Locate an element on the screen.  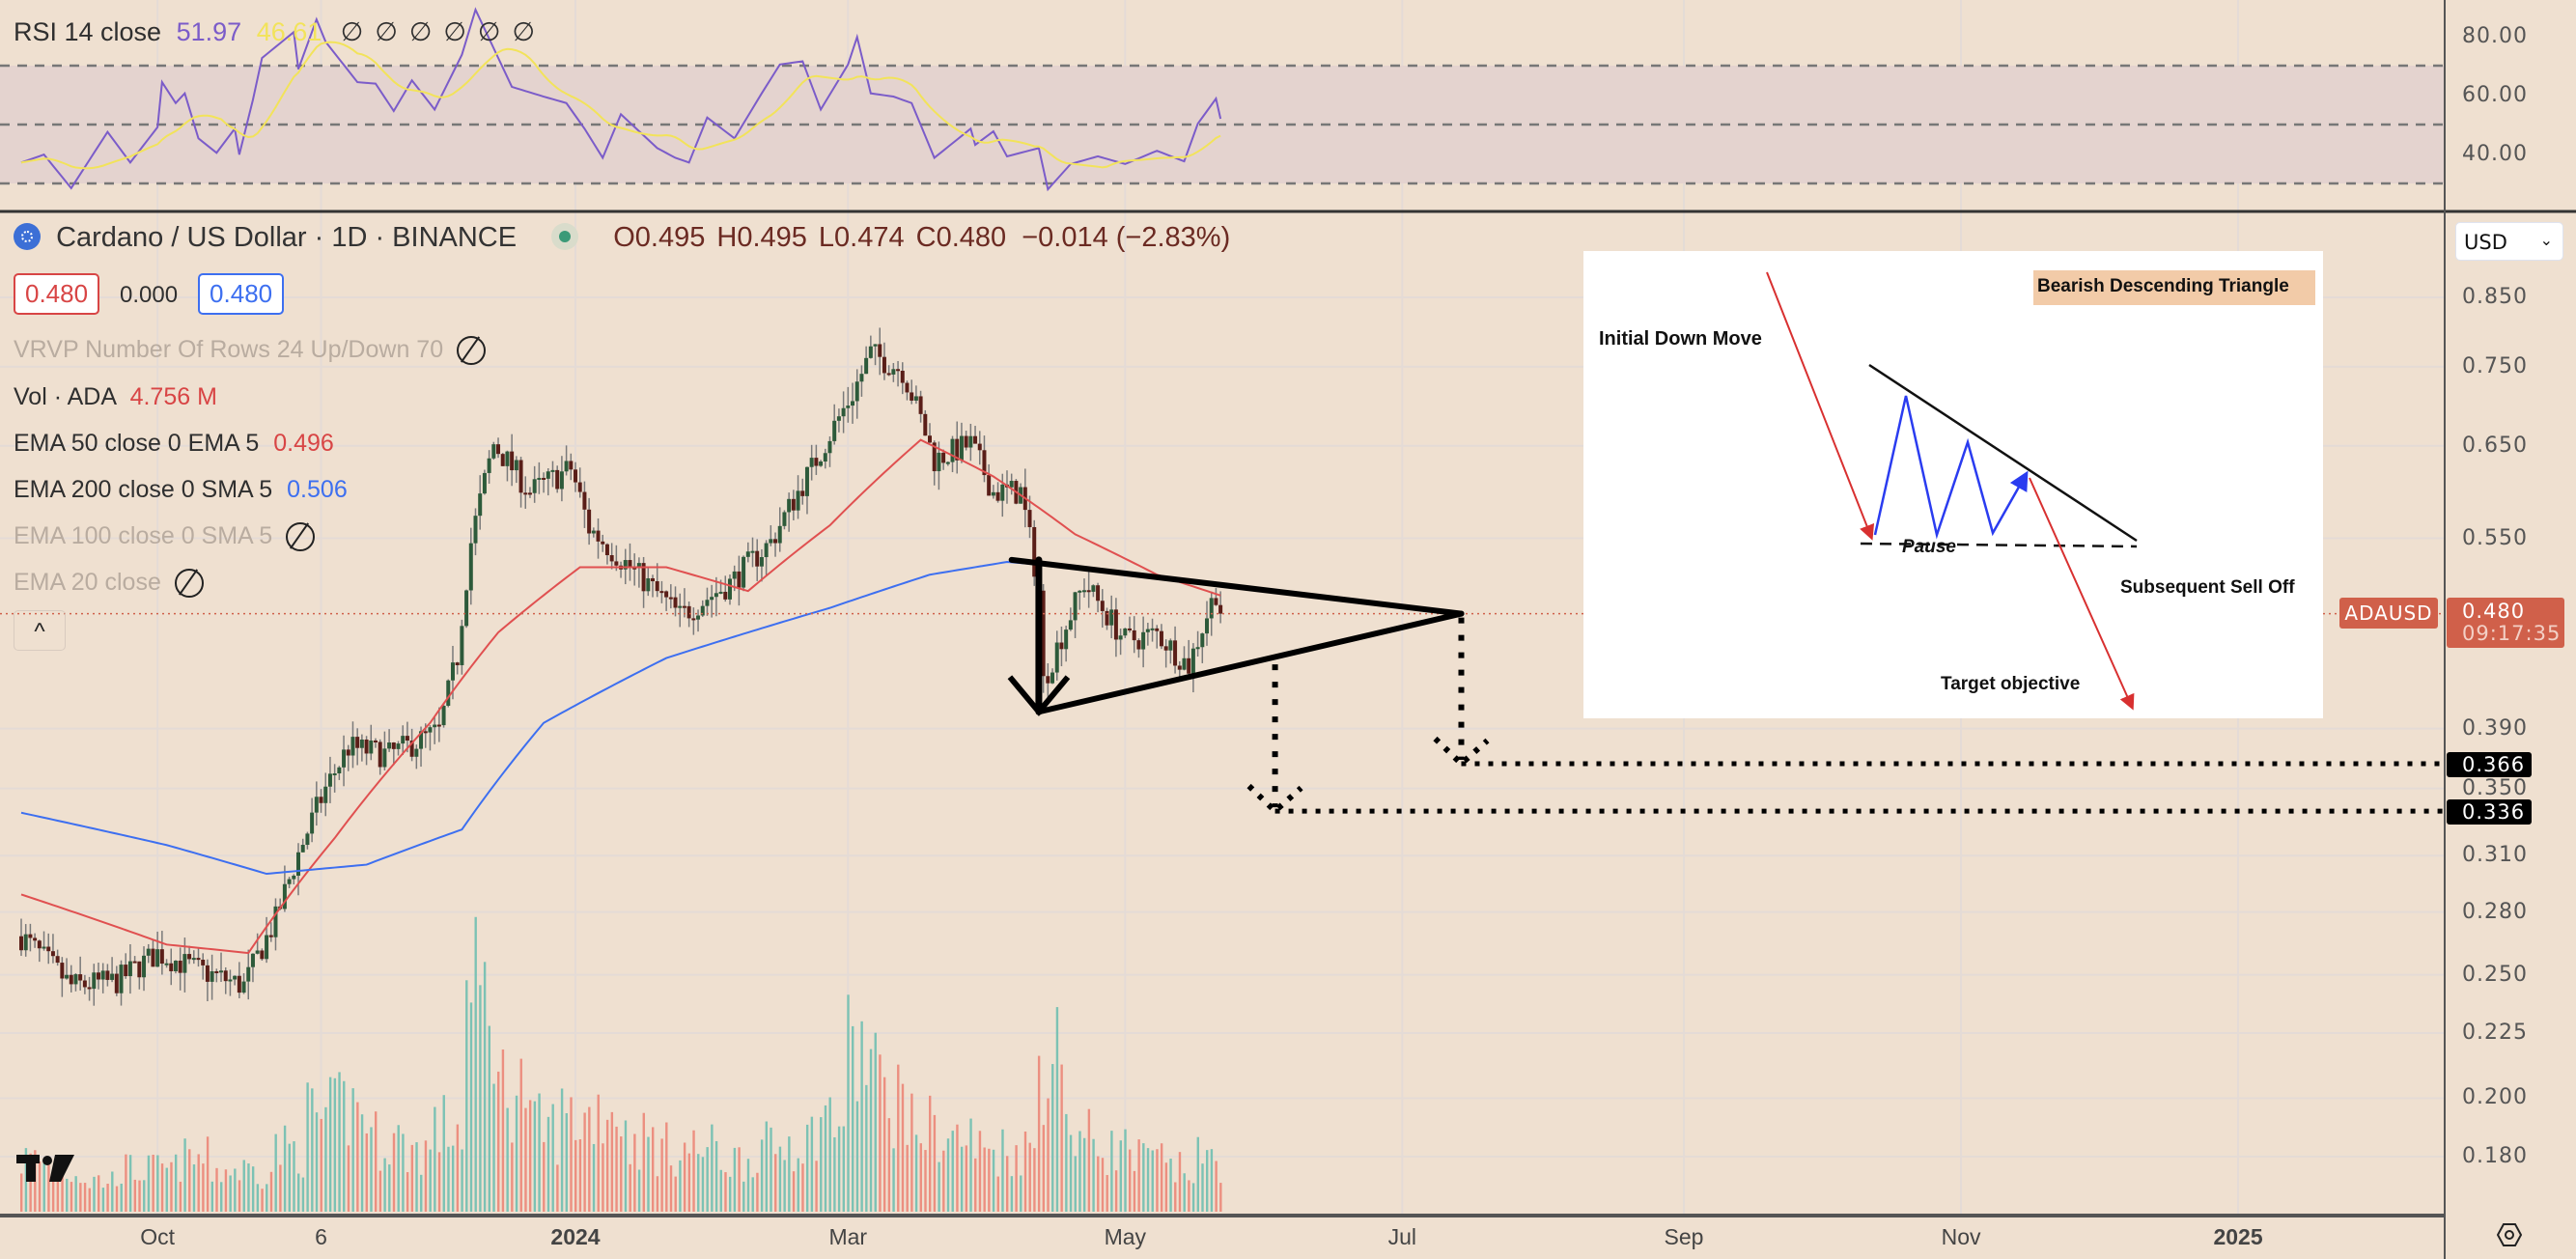
tradingview-logo is located at coordinates (47, 1167).